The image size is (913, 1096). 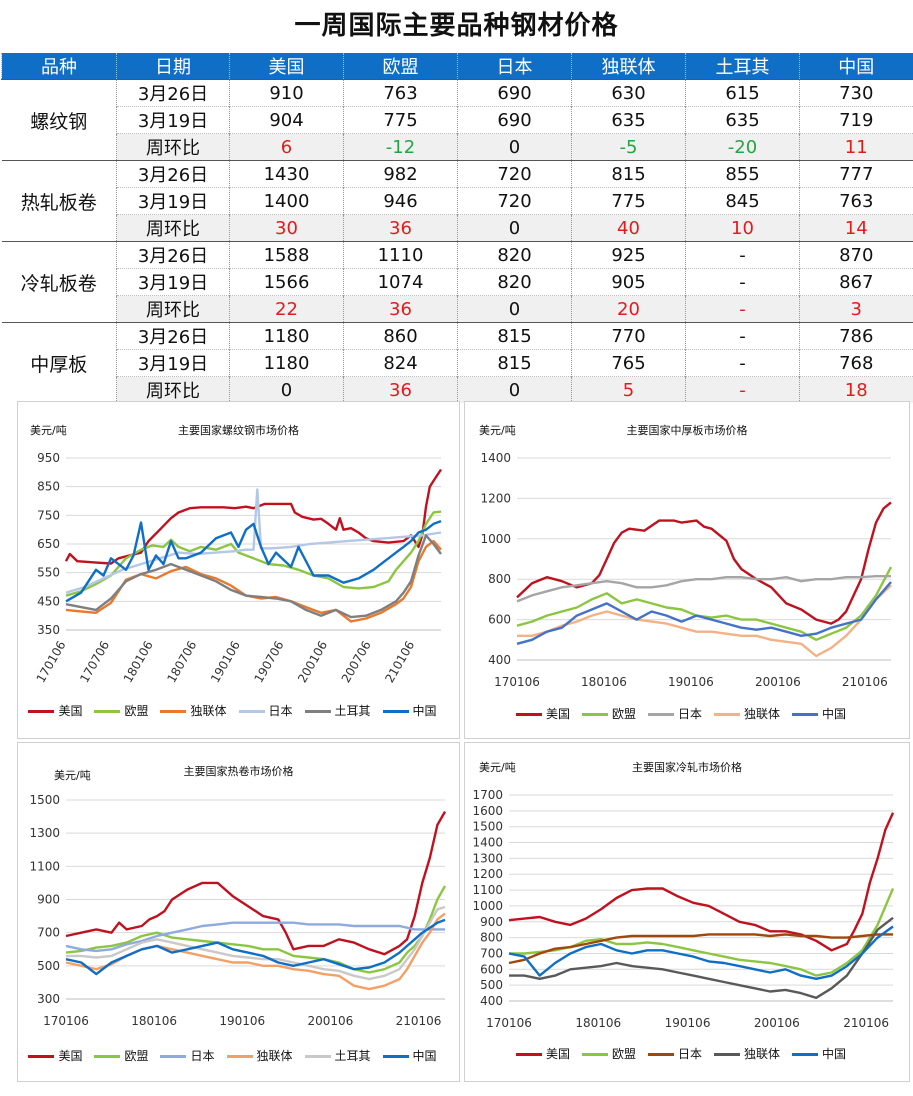 What do you see at coordinates (48, 458) in the screenshot?
I see `y-tick-label: 950` at bounding box center [48, 458].